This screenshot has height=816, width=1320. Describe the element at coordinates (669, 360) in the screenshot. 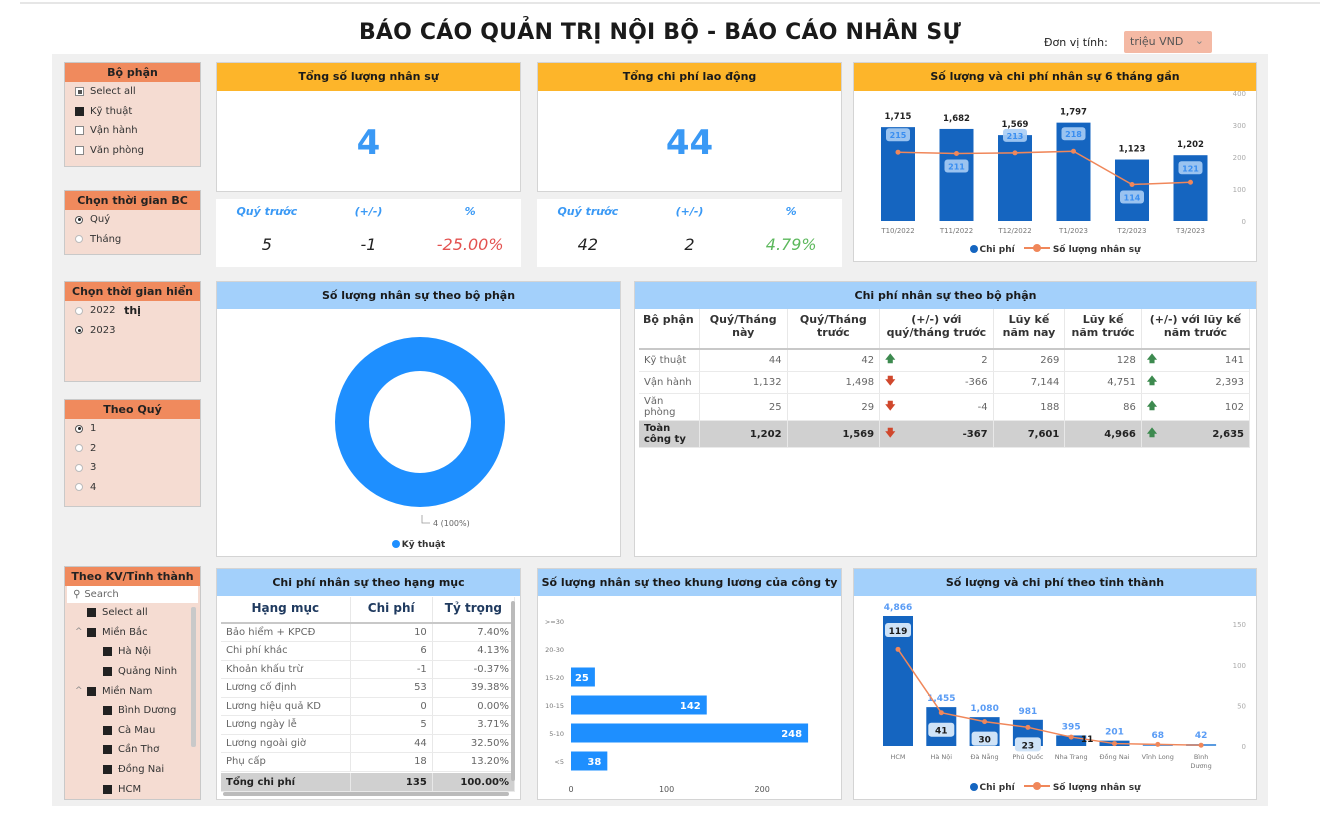

I see `cell-dept: Kỹ thuật` at that location.